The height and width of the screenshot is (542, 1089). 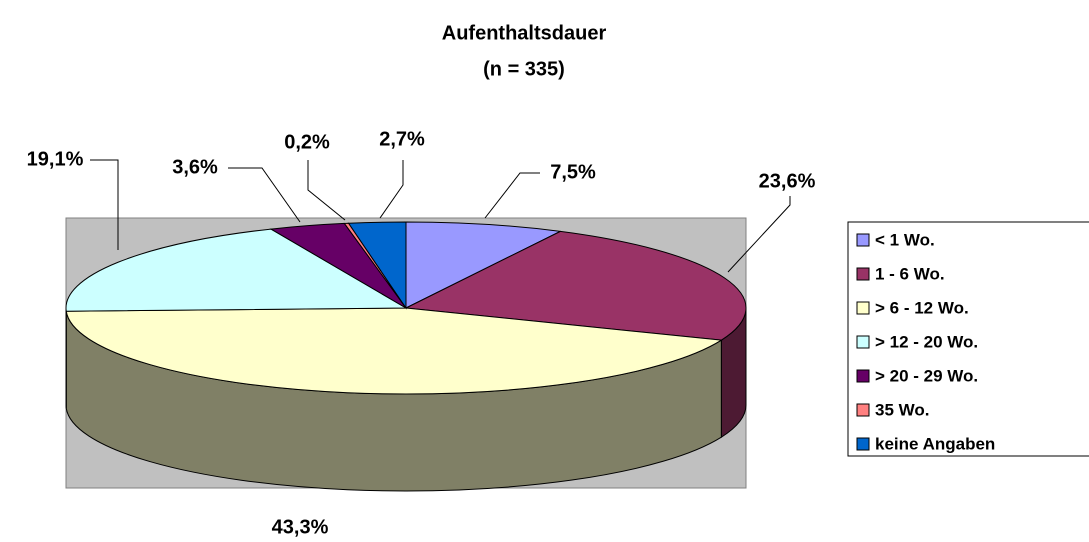 What do you see at coordinates (922, 307) in the screenshot?
I see `legend-label: > 6 - 12 Wo.` at bounding box center [922, 307].